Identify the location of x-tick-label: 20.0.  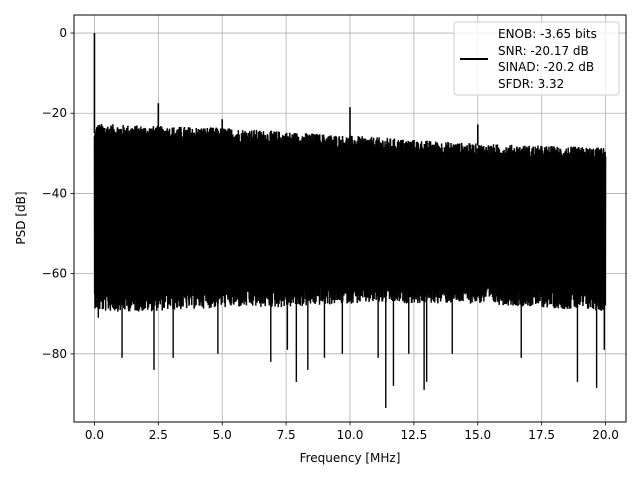
(605, 435).